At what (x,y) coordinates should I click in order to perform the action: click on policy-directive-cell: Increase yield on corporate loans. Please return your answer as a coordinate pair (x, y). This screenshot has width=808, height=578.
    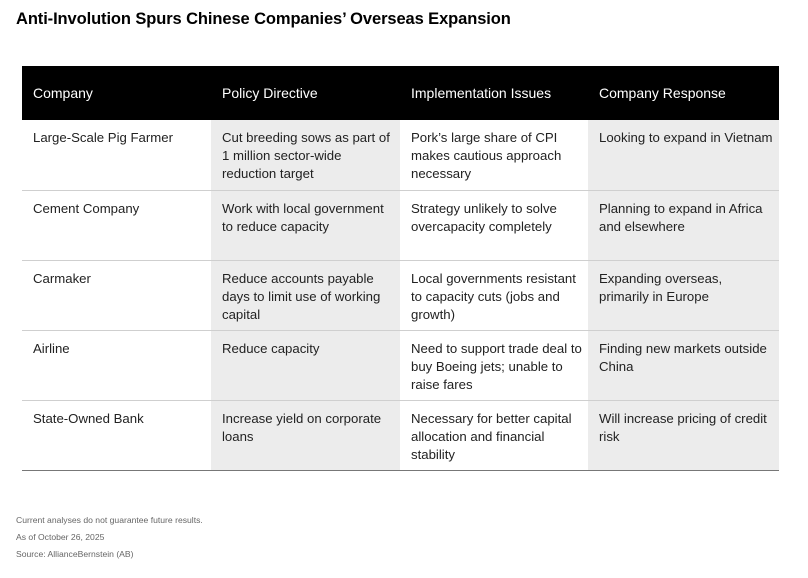
    Looking at the image, I should click on (305, 435).